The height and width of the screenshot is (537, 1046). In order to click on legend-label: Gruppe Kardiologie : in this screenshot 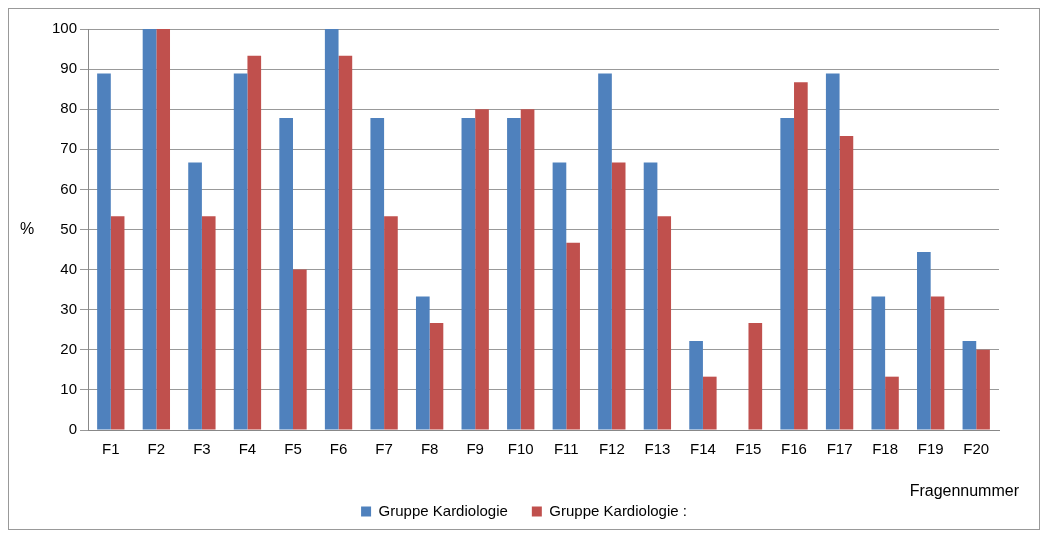, I will do `click(618, 510)`.